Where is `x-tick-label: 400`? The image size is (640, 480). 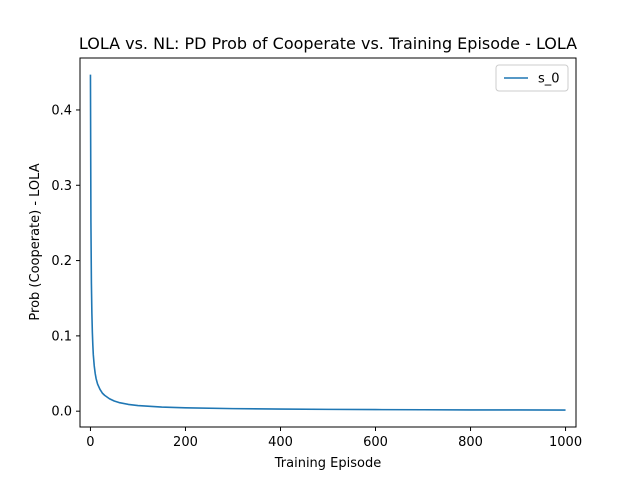
x-tick-label: 400 is located at coordinates (280, 442).